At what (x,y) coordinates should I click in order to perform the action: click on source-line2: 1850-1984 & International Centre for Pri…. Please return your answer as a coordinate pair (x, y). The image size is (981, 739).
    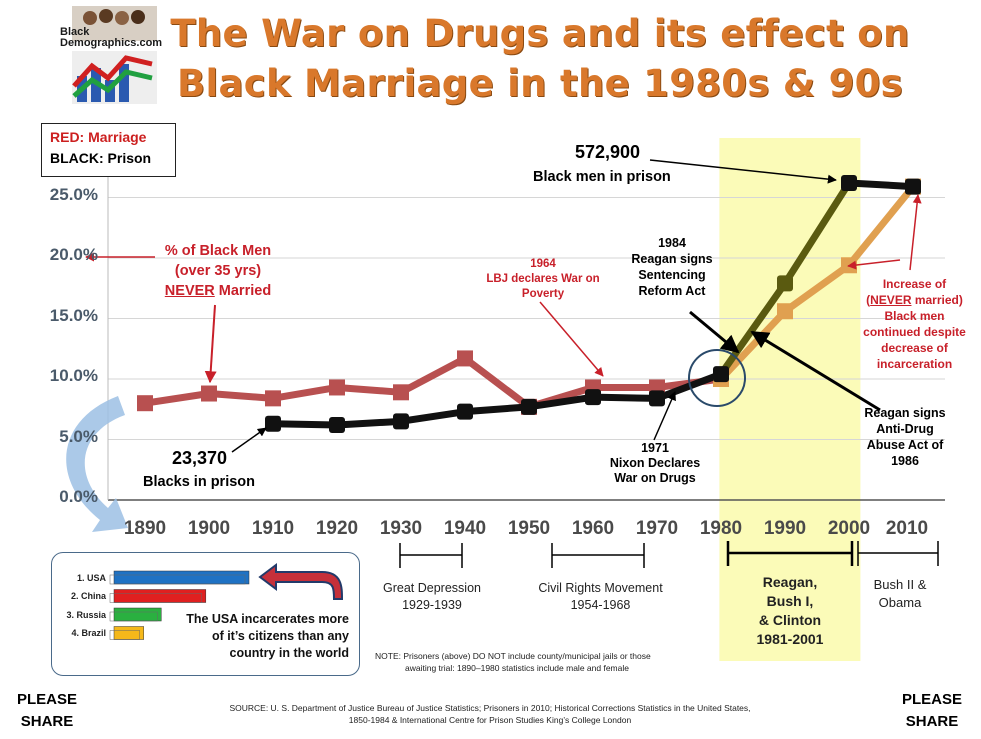
    Looking at the image, I should click on (490, 720).